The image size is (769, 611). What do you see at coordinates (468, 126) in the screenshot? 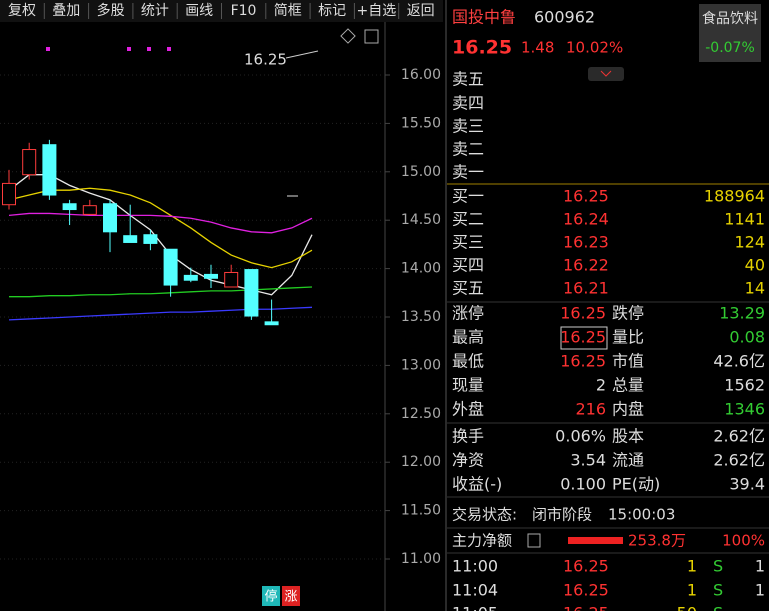
I see `sell-level: 卖三` at bounding box center [468, 126].